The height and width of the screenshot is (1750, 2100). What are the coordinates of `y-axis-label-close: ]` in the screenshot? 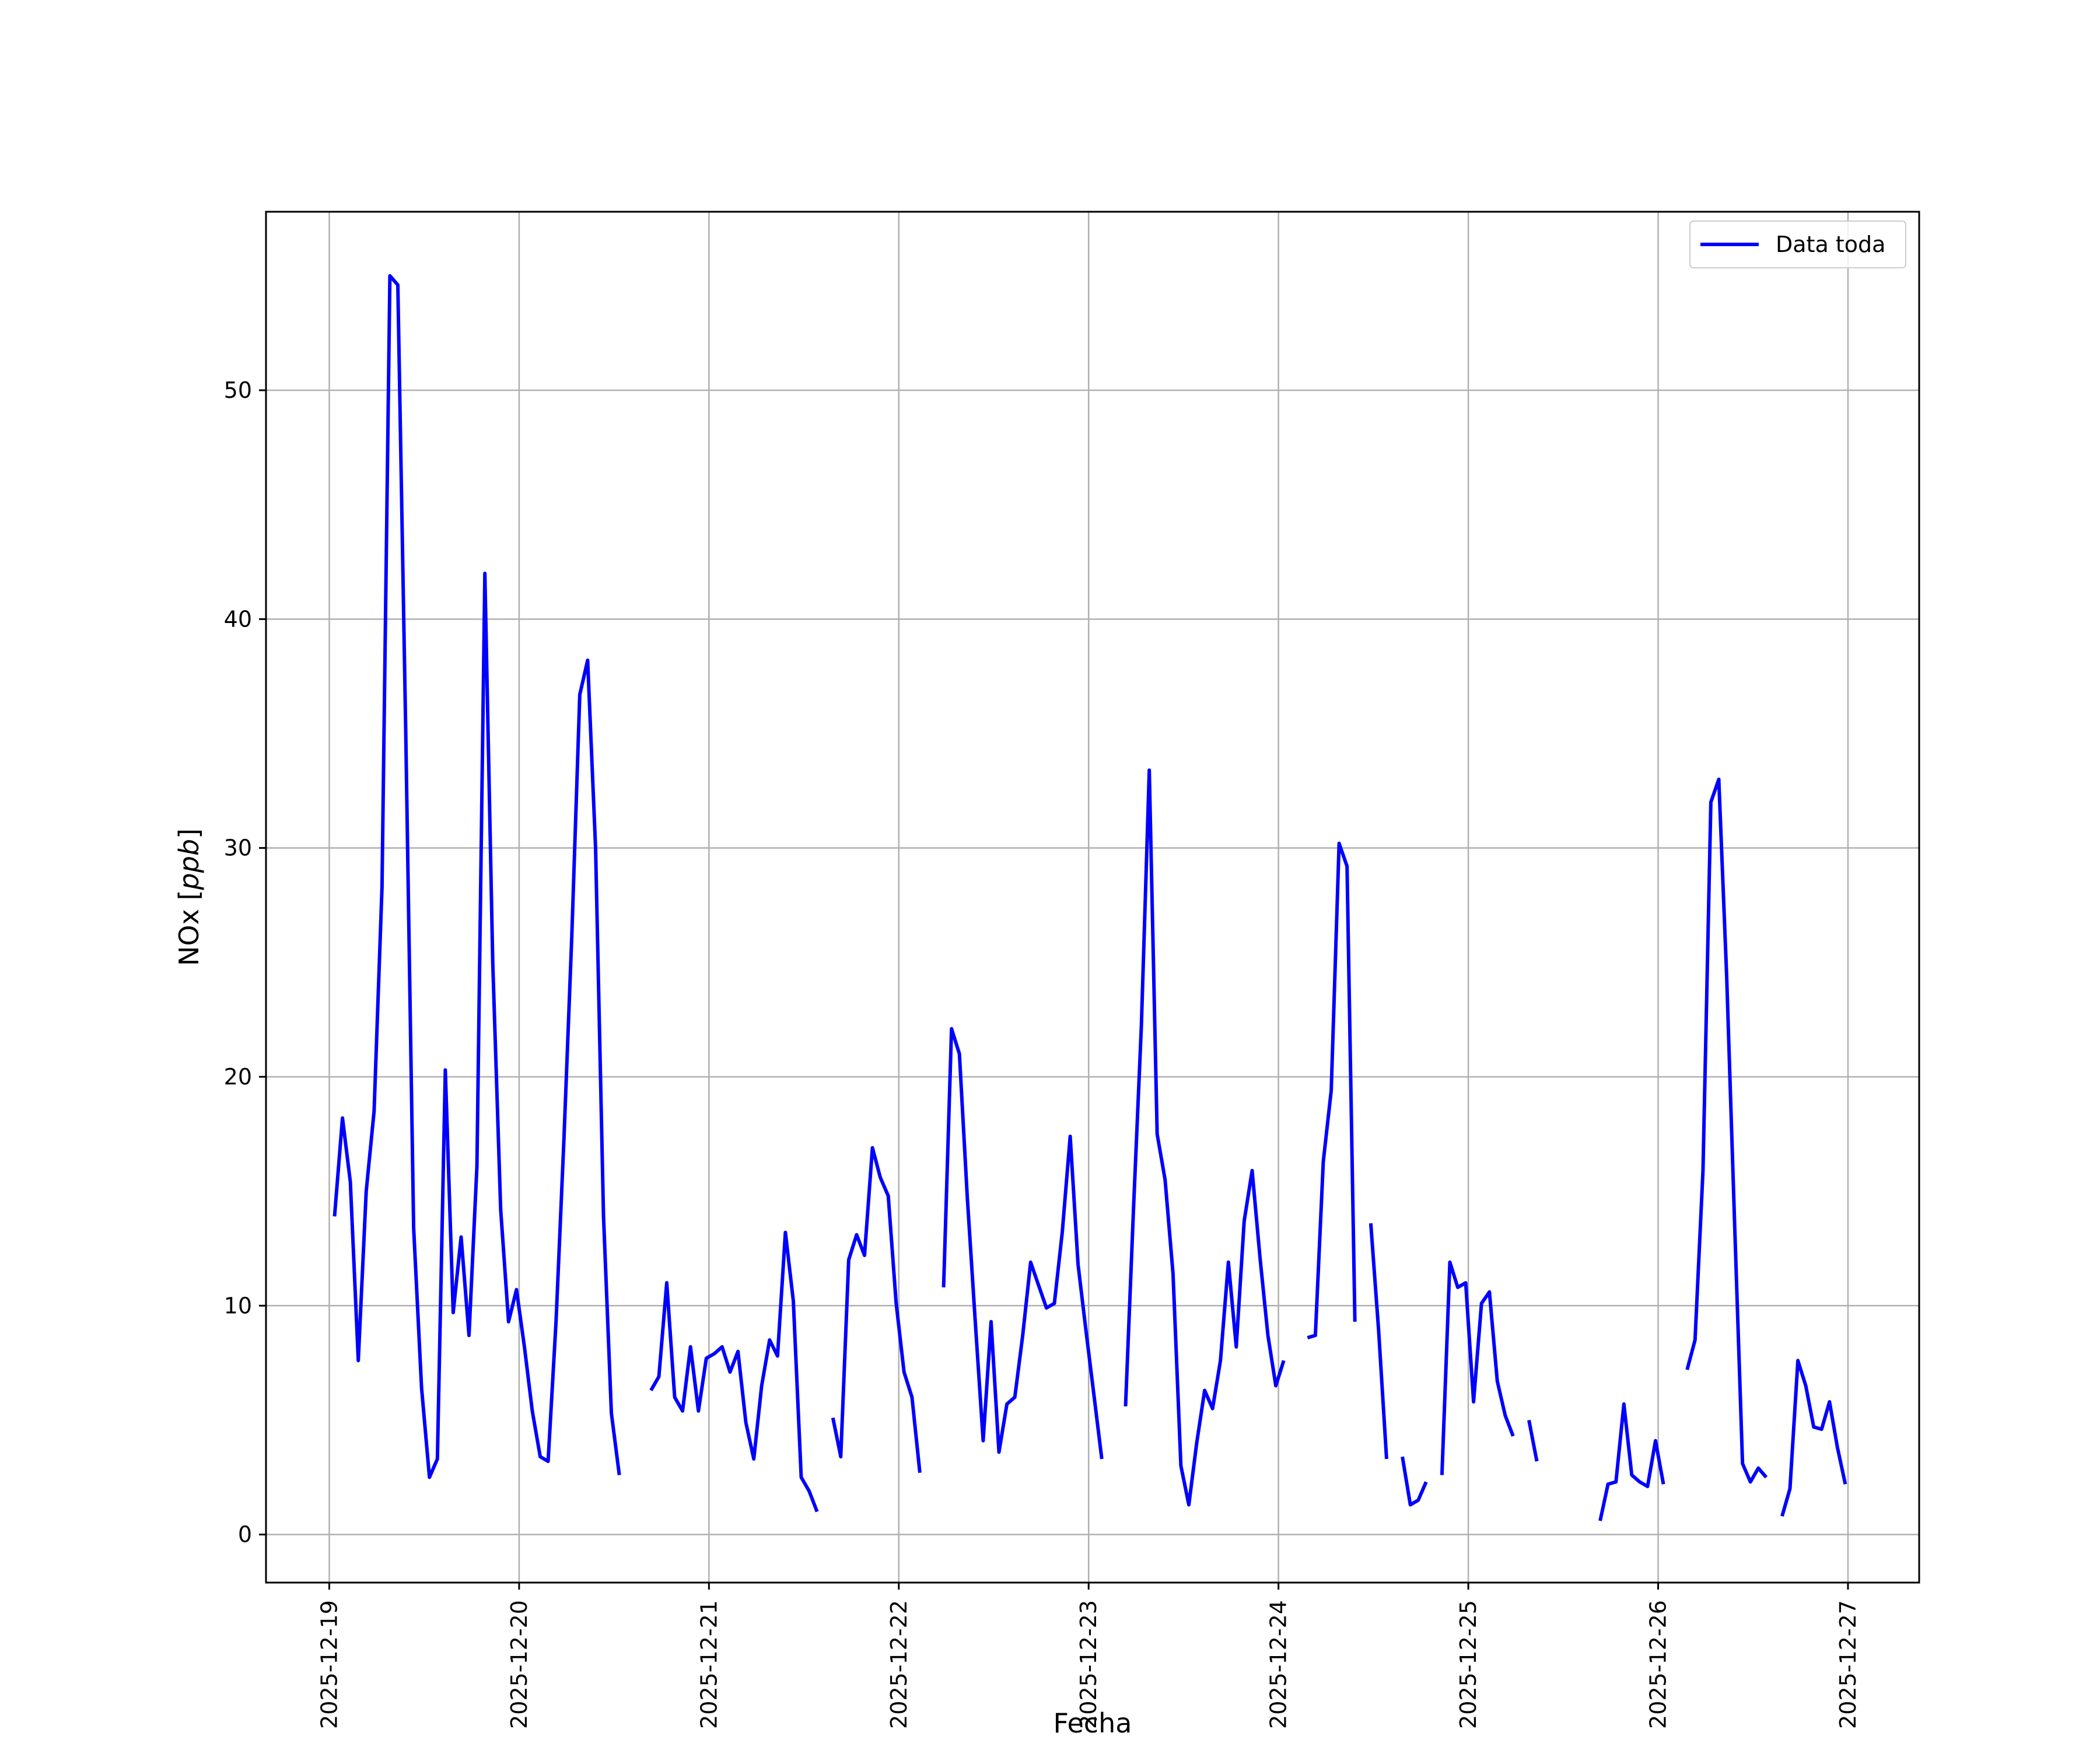 It's located at (189, 834).